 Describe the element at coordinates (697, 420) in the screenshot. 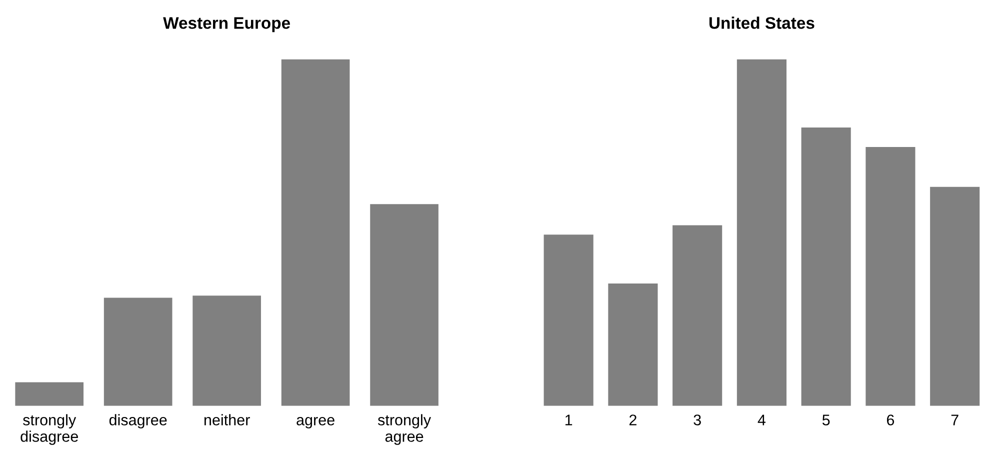

I see `x-tick-label: 3` at that location.